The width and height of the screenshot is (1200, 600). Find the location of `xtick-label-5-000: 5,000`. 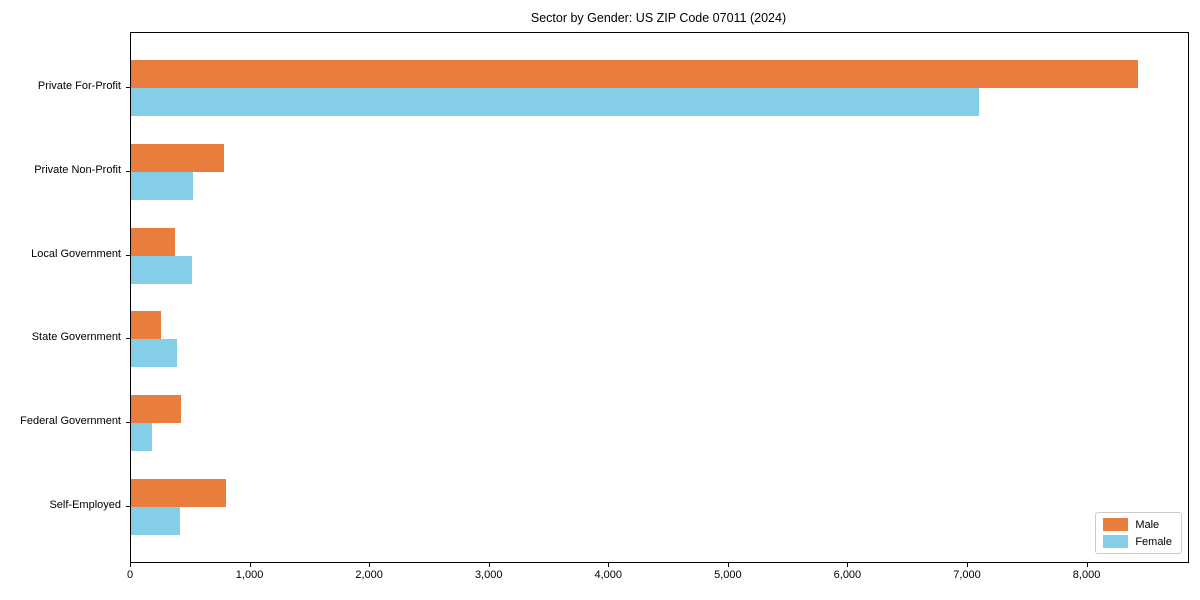

xtick-label-5-000: 5,000 is located at coordinates (728, 575).